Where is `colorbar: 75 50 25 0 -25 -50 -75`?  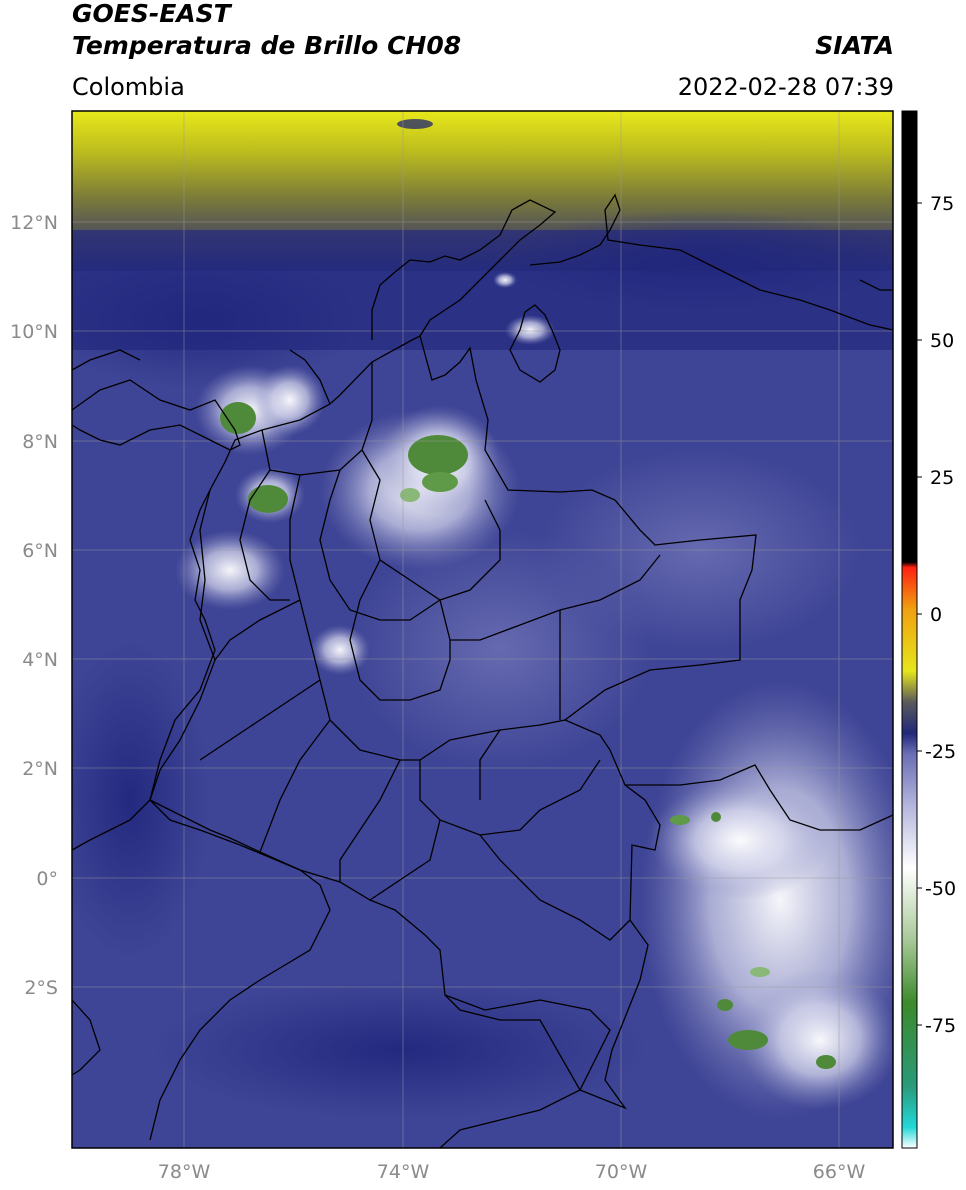 colorbar: 75 50 25 0 -25 -50 -75 is located at coordinates (928, 629).